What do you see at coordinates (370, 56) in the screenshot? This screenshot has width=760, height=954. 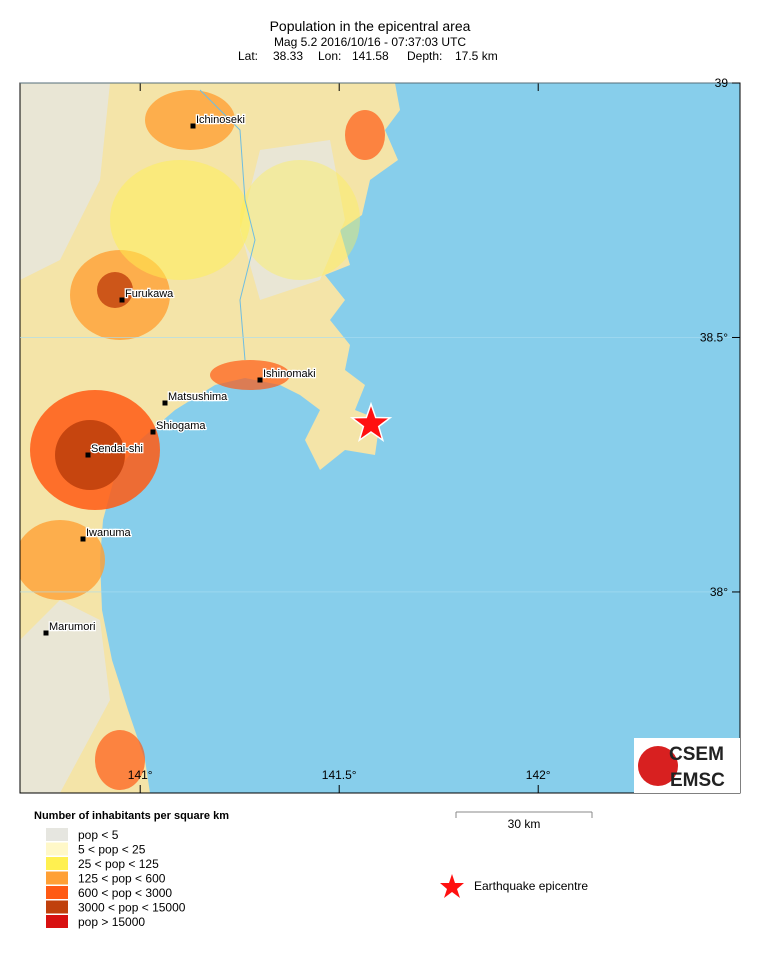 I see `info-value: 141.58` at bounding box center [370, 56].